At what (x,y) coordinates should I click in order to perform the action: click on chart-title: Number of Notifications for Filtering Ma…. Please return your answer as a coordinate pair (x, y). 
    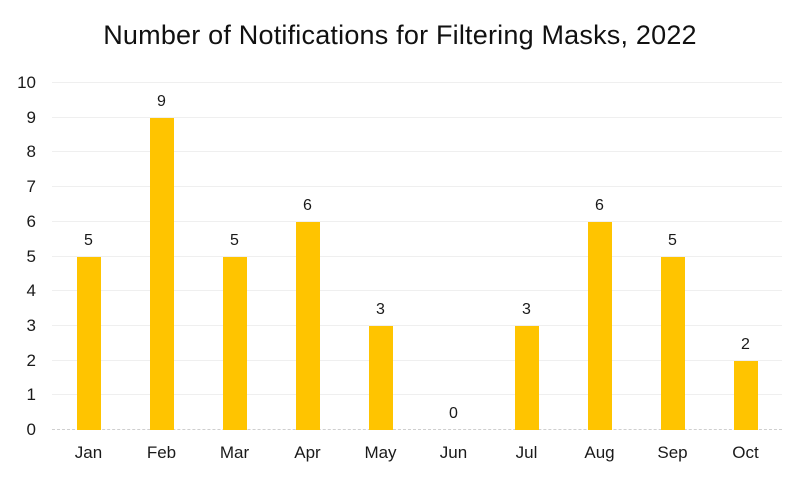
    Looking at the image, I should click on (400, 35).